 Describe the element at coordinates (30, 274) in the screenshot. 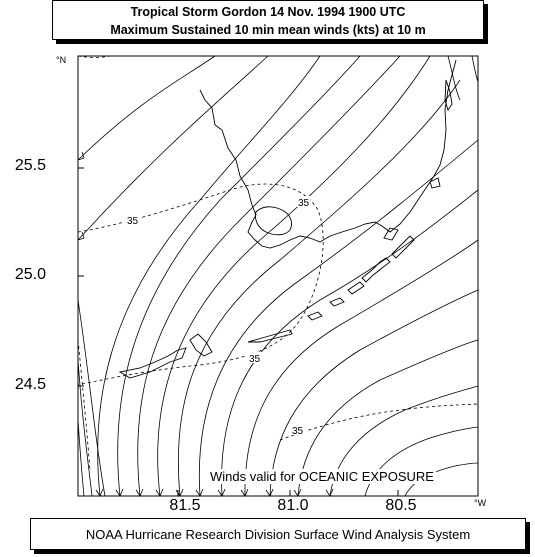

I see `lat-tick-label: 25.0` at that location.